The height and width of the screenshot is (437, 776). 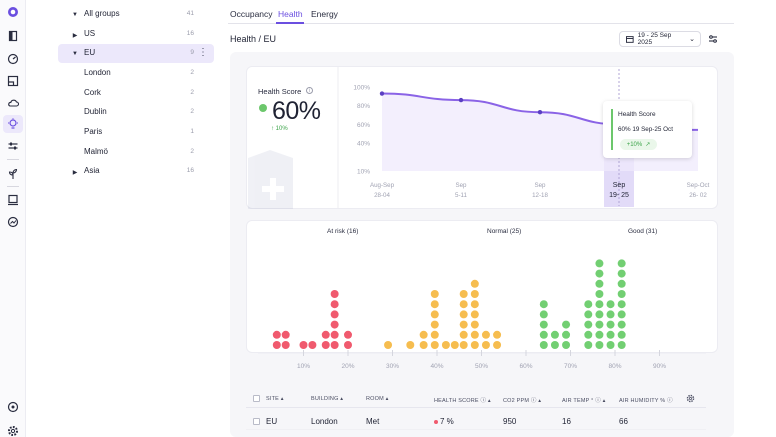 What do you see at coordinates (630, 39) in the screenshot?
I see `calendar-icon` at bounding box center [630, 39].